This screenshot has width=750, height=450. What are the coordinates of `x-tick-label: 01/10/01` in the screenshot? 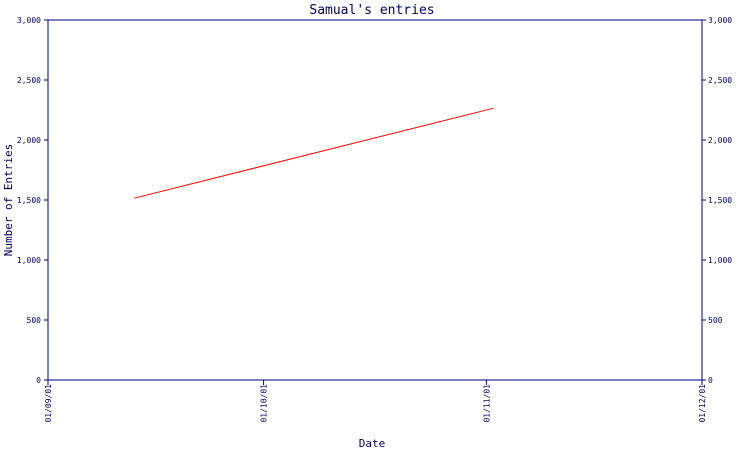 It's located at (264, 403).